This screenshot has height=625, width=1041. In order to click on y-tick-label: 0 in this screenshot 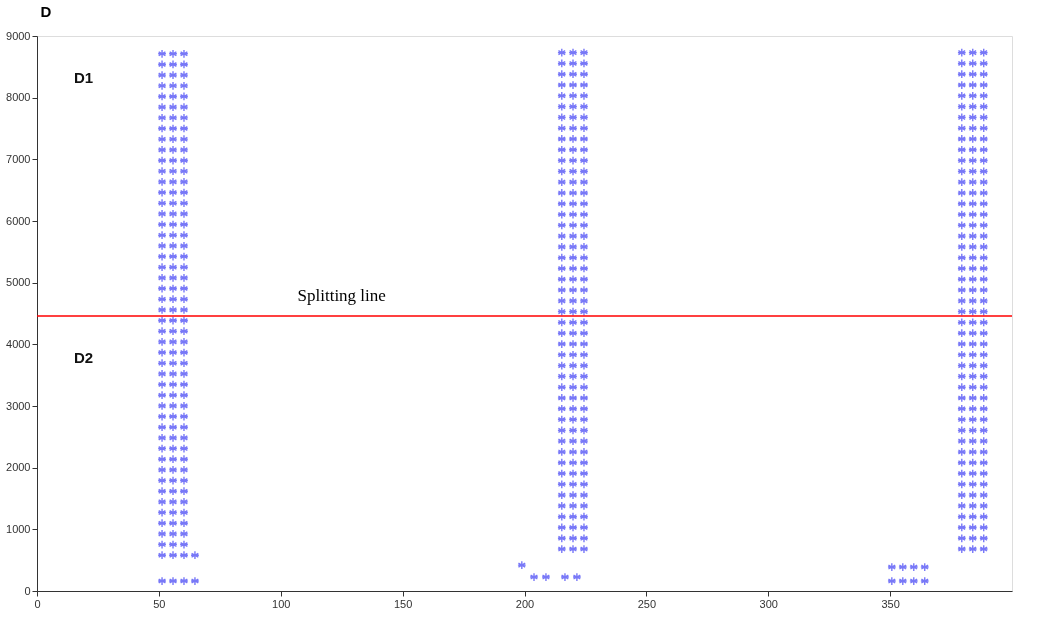, I will do `click(27, 590)`.